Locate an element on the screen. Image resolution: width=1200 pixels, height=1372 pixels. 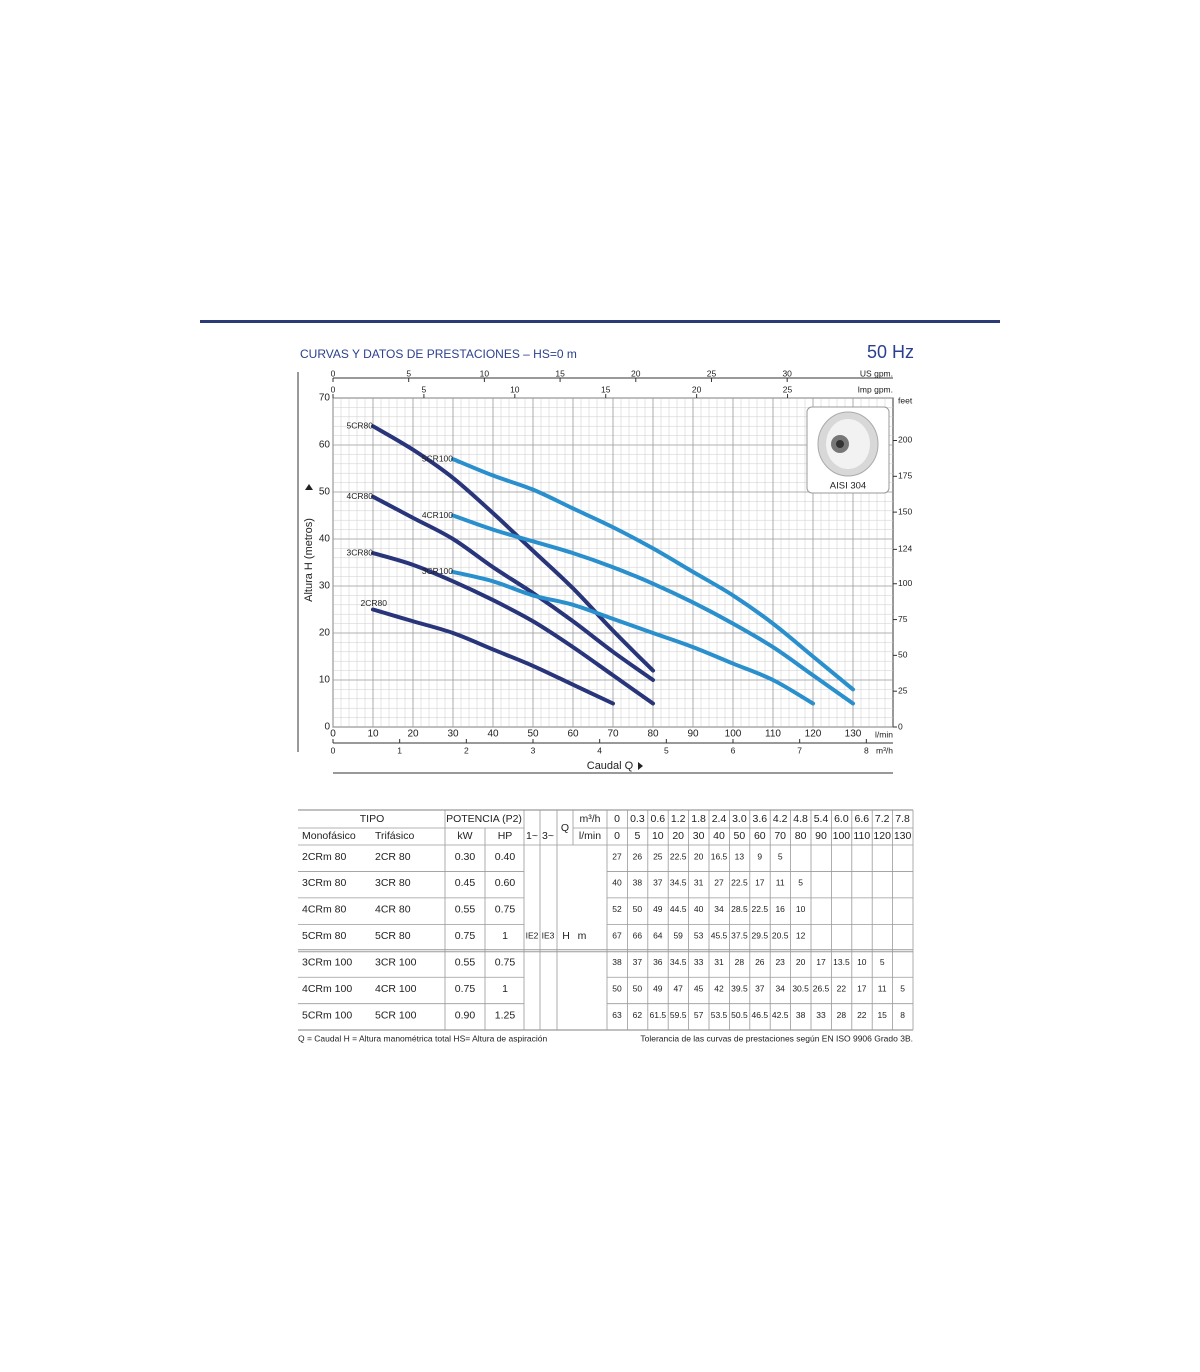
impeller-image is located at coordinates (840, 444).